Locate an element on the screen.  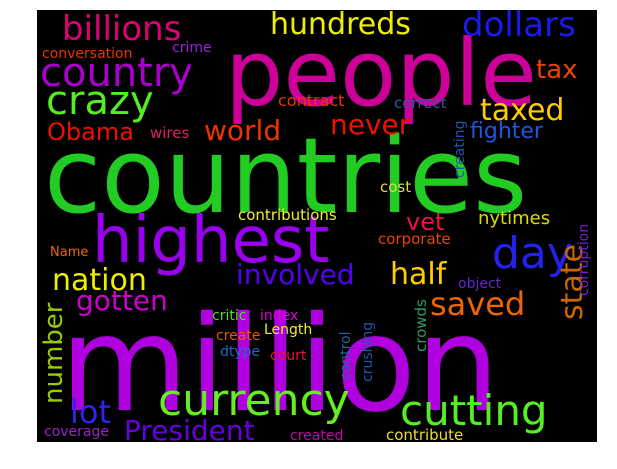
word-never: never is located at coordinates (370, 124).